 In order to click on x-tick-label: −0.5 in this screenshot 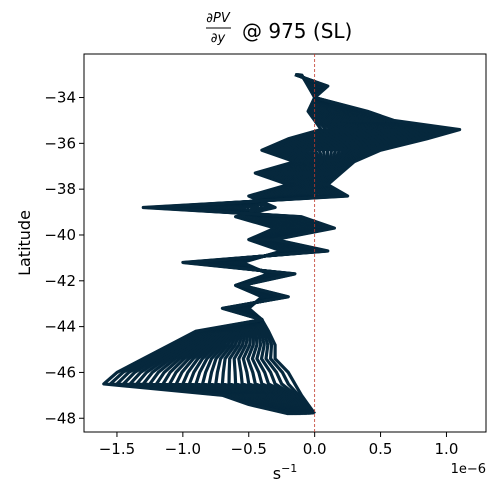, I will do `click(249, 449)`.